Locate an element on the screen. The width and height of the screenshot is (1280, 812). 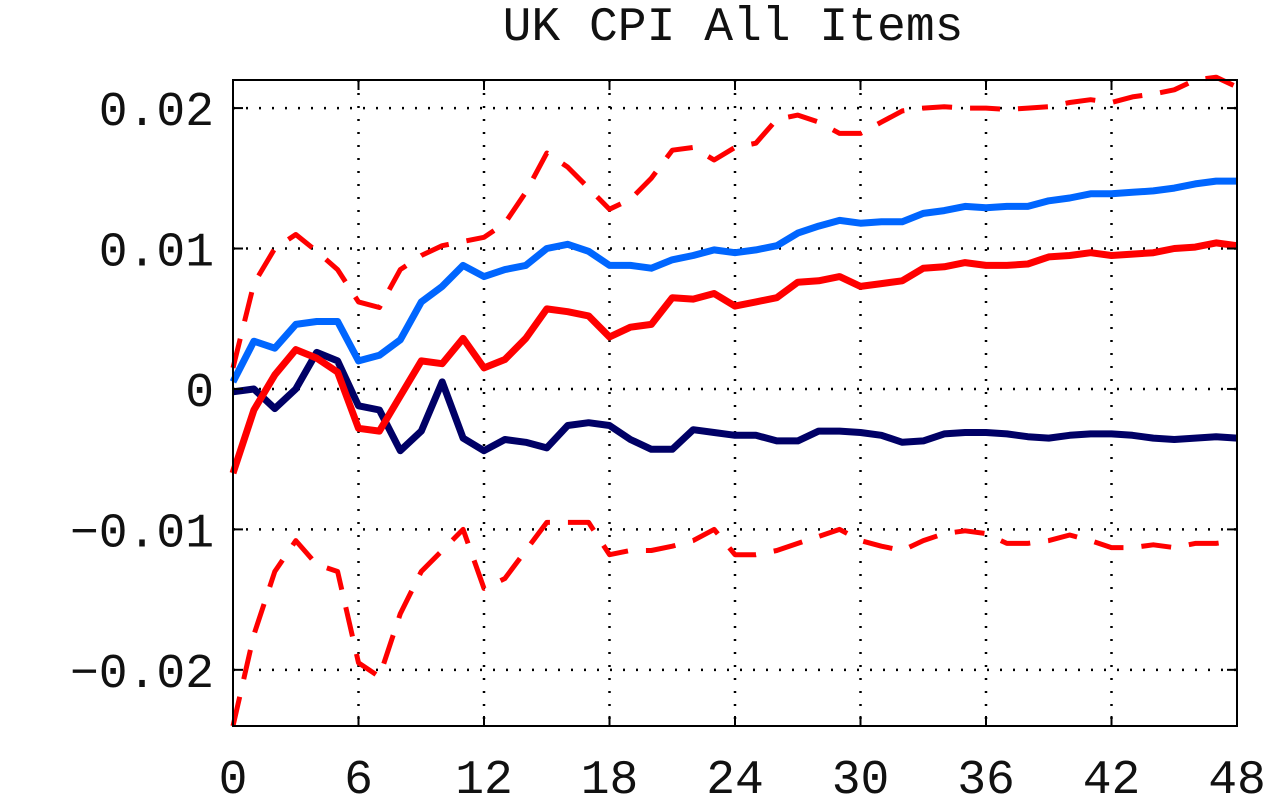
chart-title: UK CPI All Items is located at coordinates (733, 28).